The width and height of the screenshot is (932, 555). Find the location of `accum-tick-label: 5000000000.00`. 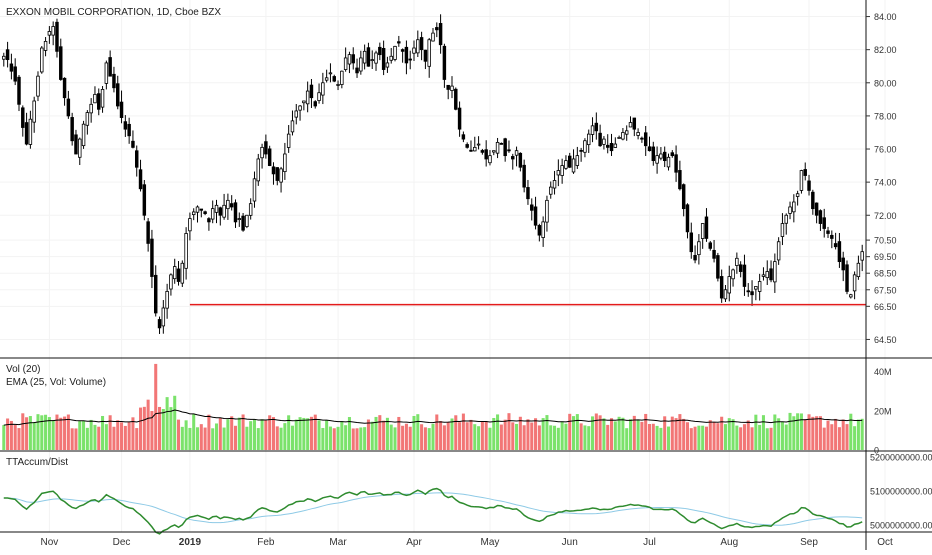

accum-tick-label: 5000000000.00 is located at coordinates (901, 526).